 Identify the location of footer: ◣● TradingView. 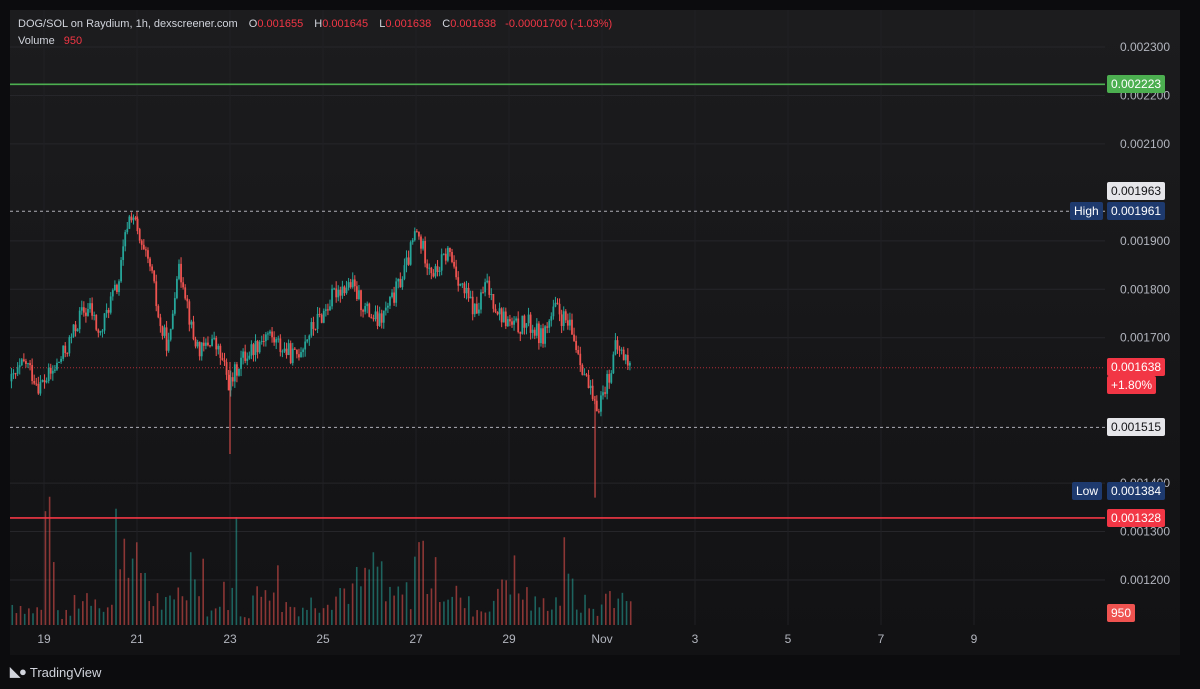
(55, 672).